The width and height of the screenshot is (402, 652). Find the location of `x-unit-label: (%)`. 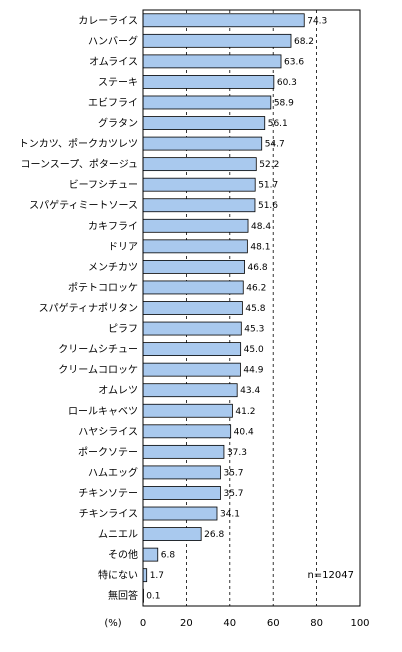

x-unit-label: (%) is located at coordinates (112, 623).